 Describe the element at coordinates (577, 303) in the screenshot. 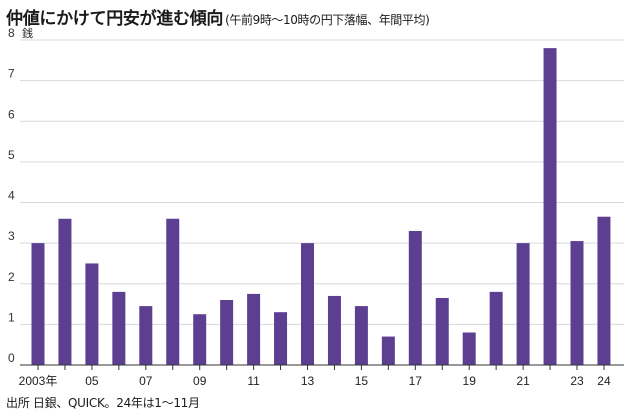

I see `bar-2023` at that location.